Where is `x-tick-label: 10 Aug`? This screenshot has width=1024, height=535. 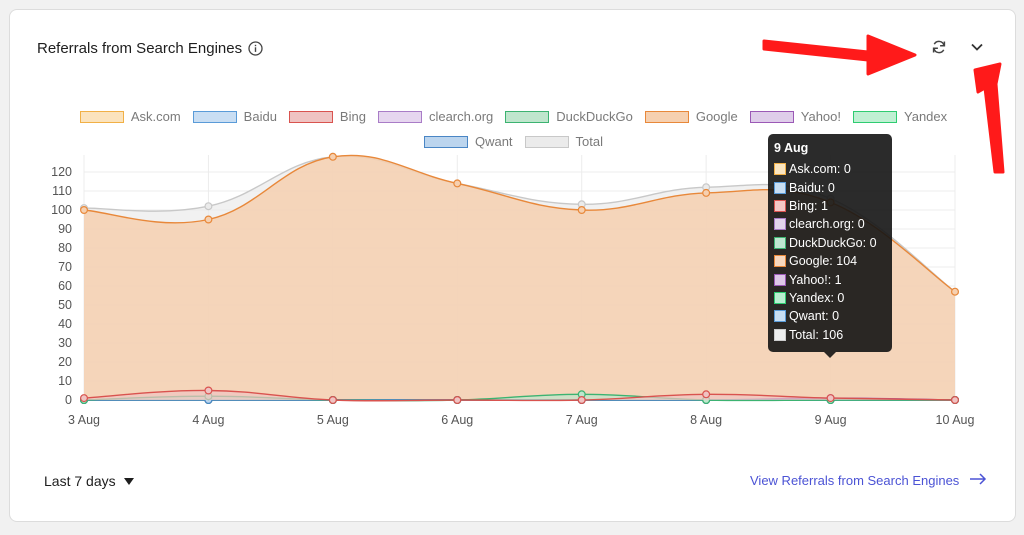 x-tick-label: 10 Aug is located at coordinates (955, 420).